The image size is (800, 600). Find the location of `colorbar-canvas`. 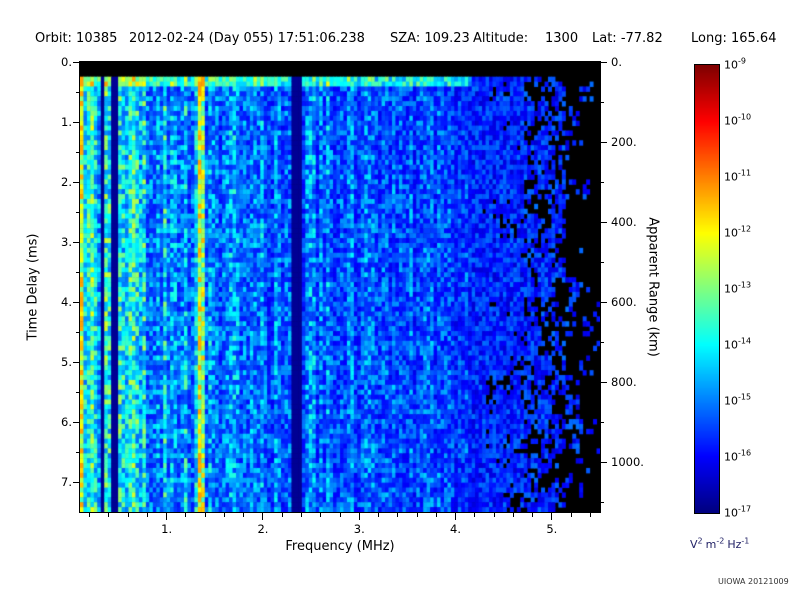

colorbar-canvas is located at coordinates (707, 289).